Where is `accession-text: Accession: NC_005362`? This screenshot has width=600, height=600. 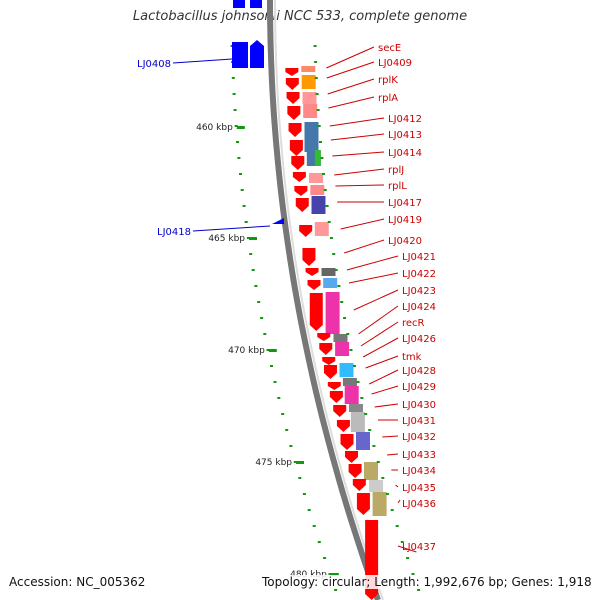
accession-text: Accession: NC_005362 is located at coordinates (77, 582).